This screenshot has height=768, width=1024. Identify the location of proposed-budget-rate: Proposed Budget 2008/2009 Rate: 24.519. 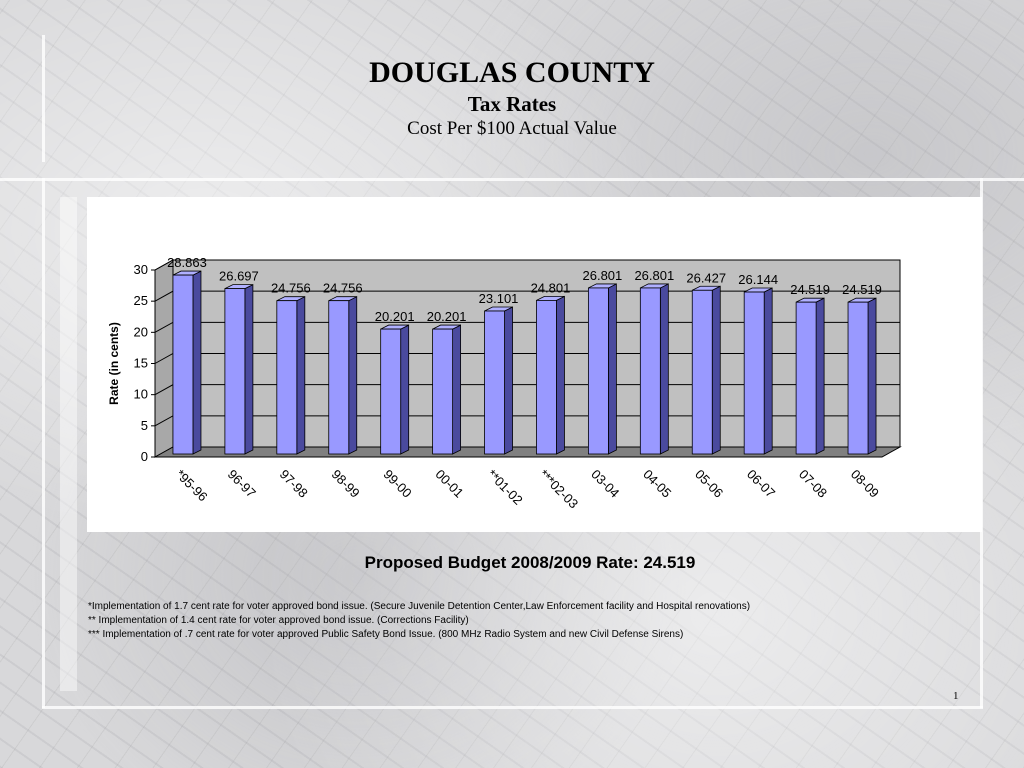
(530, 562).